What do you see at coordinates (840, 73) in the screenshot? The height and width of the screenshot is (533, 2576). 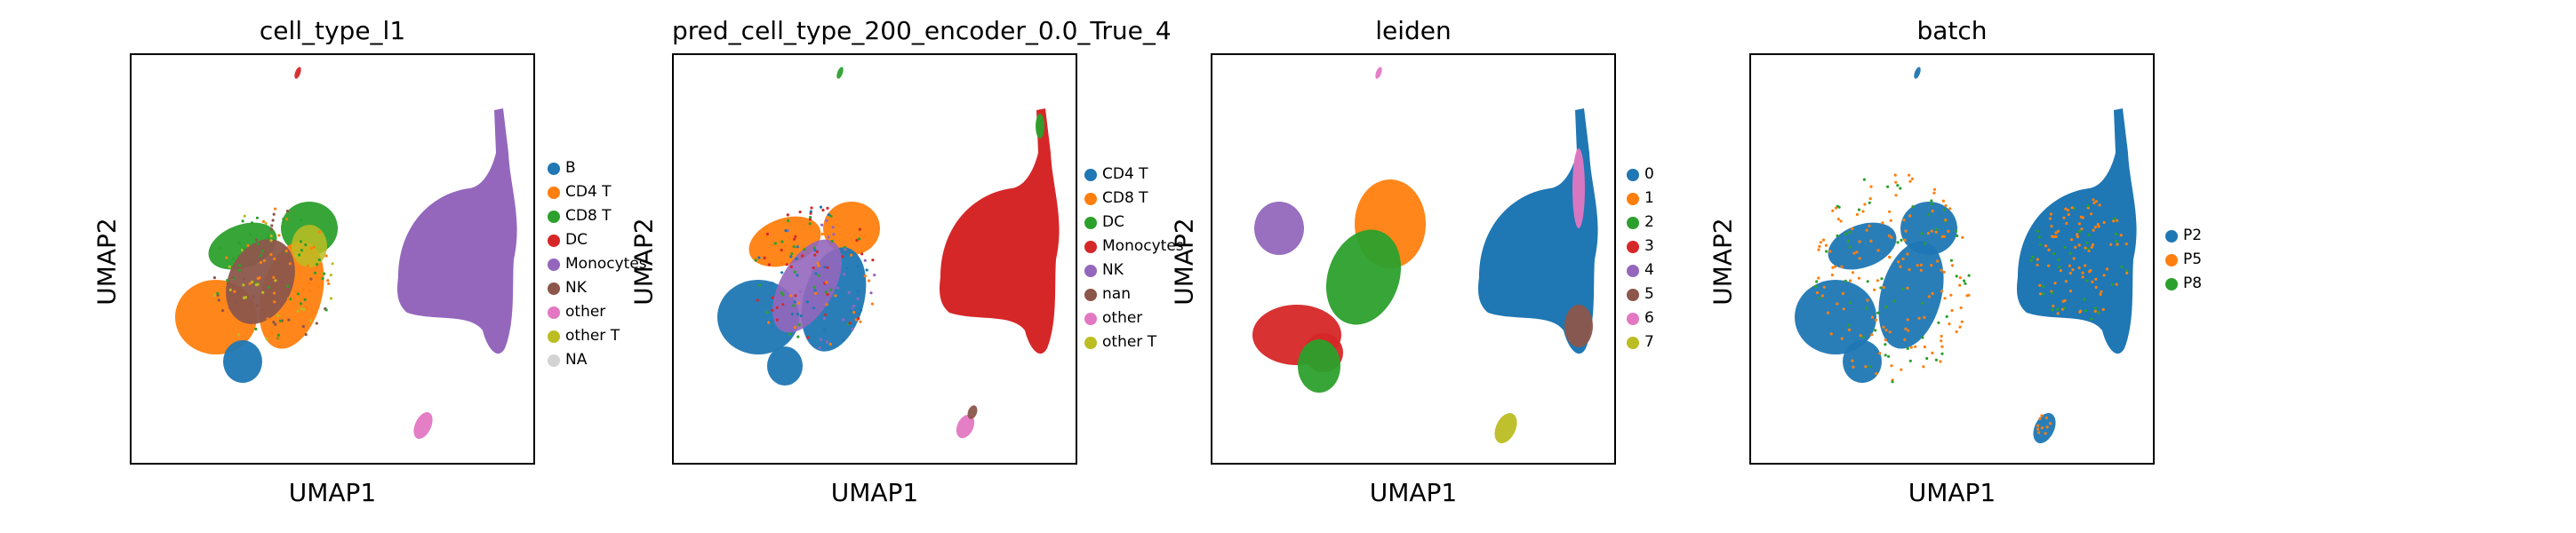 I see `dc-island` at bounding box center [840, 73].